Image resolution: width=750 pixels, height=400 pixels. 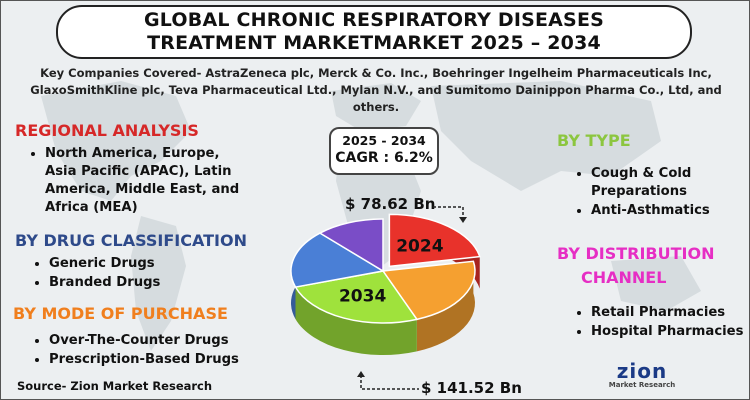 What do you see at coordinates (164, 360) in the screenshot?
I see `list-item: Prescription-Based Drugs` at bounding box center [164, 360].